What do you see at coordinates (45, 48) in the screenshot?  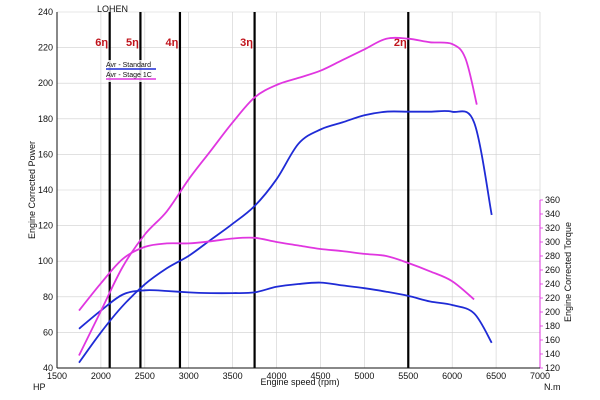 I see `y-left-tick-label: 220` at bounding box center [45, 48].